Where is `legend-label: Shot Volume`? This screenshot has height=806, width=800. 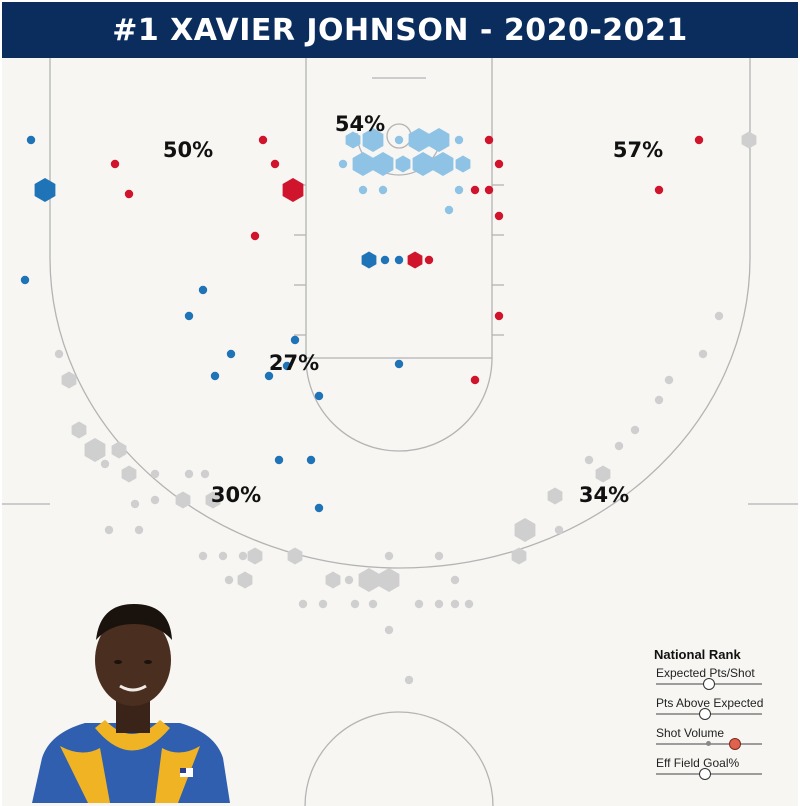
legend-label: Shot Volume is located at coordinates (690, 733).